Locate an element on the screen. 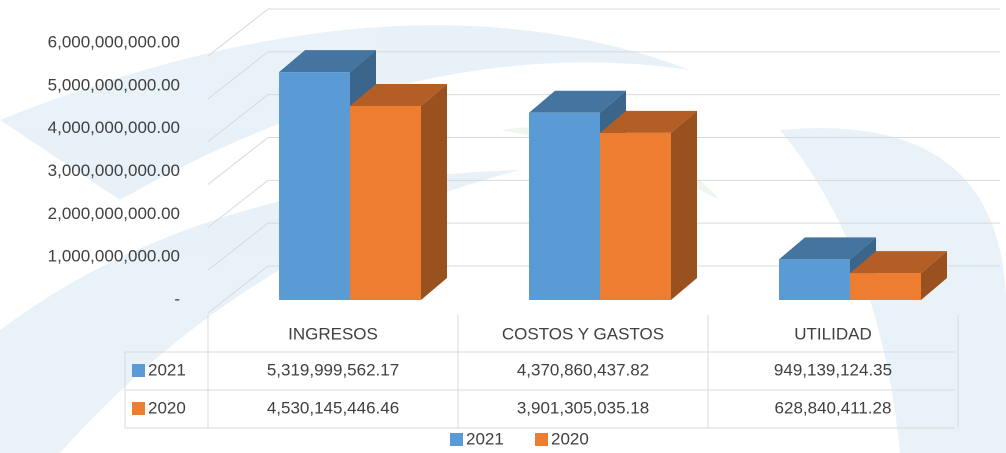  y-tick-label: 4,000,000,000.00 is located at coordinates (114, 127).